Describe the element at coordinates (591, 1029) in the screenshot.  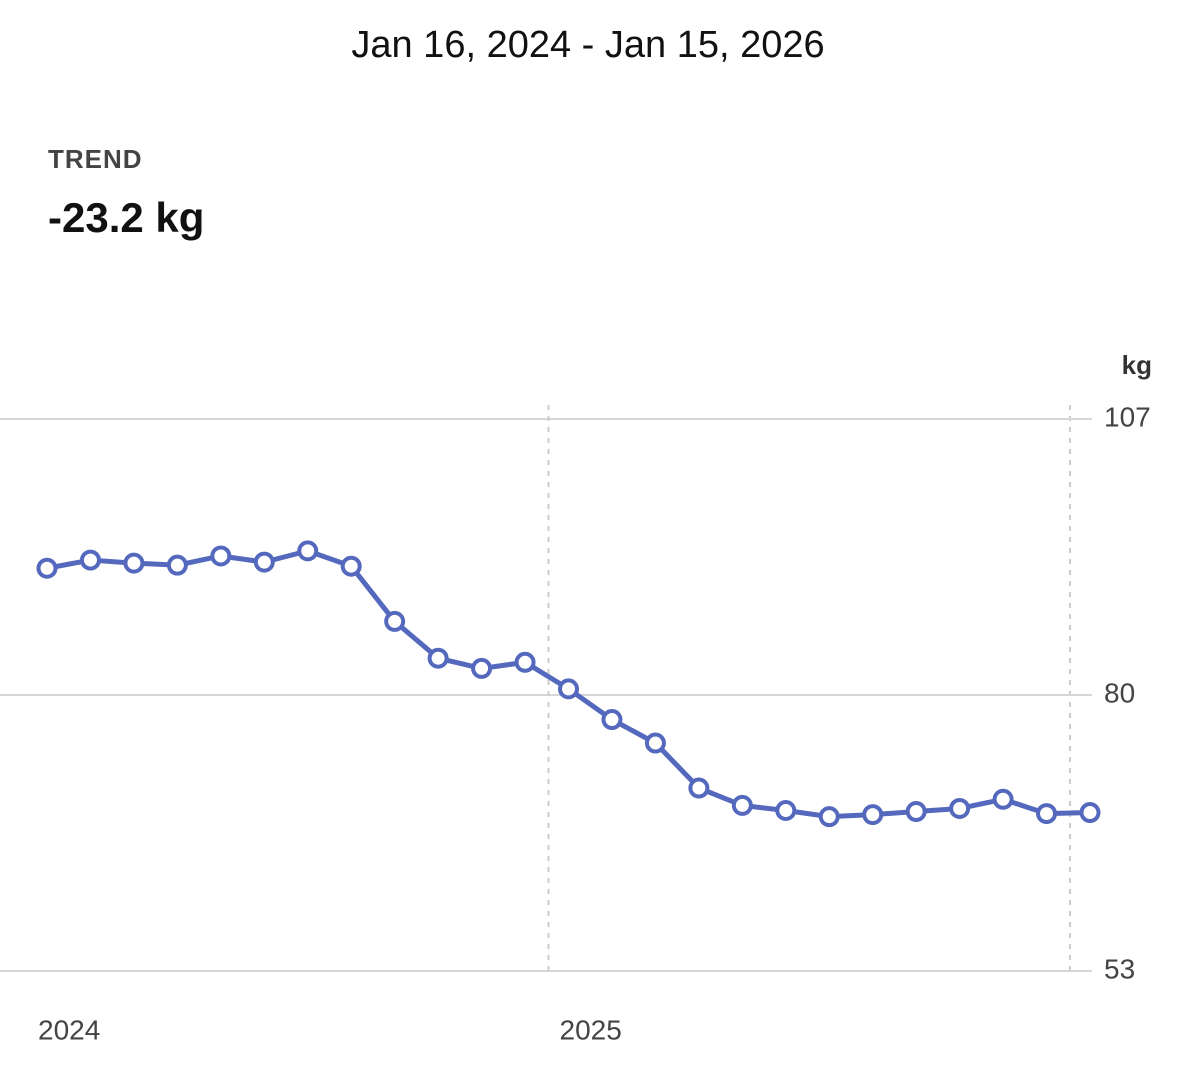
I see `x-tick-label: 2025` at that location.